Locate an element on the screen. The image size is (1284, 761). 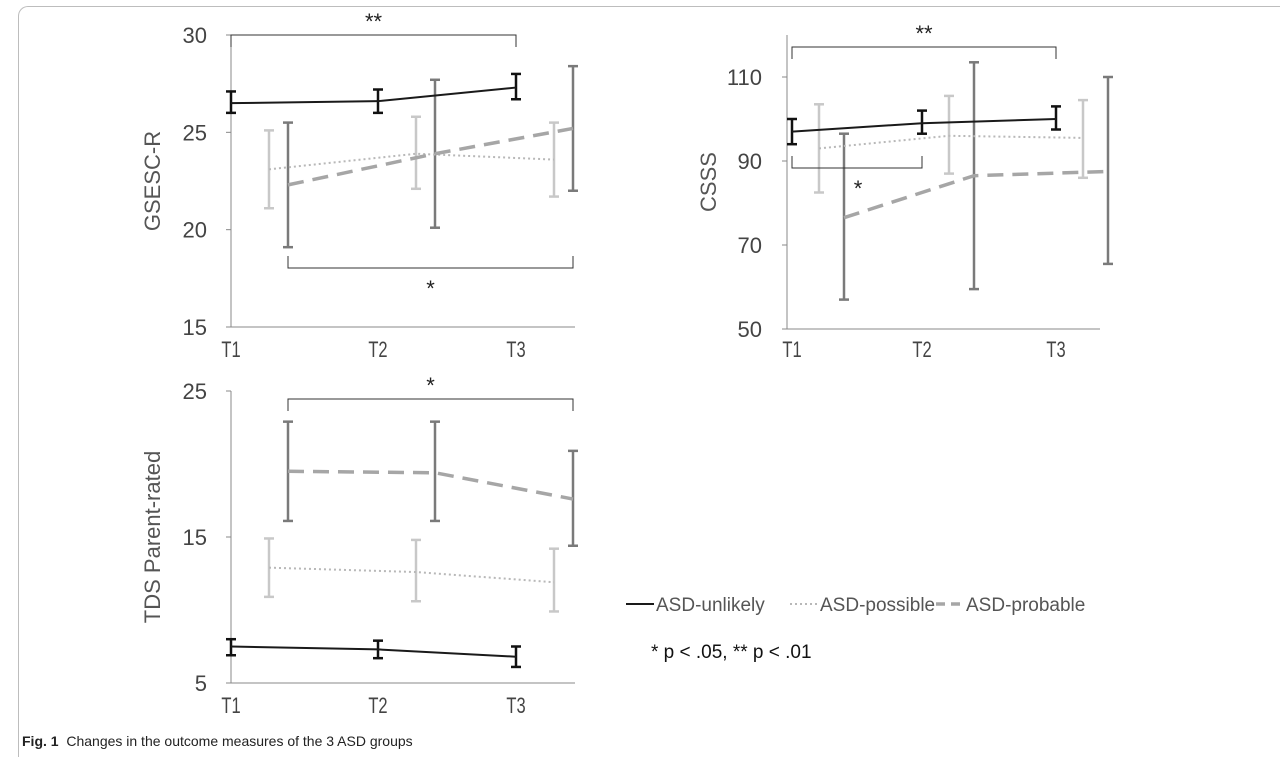
significance-note: * p < .05, ** p < .01 is located at coordinates (731, 652).